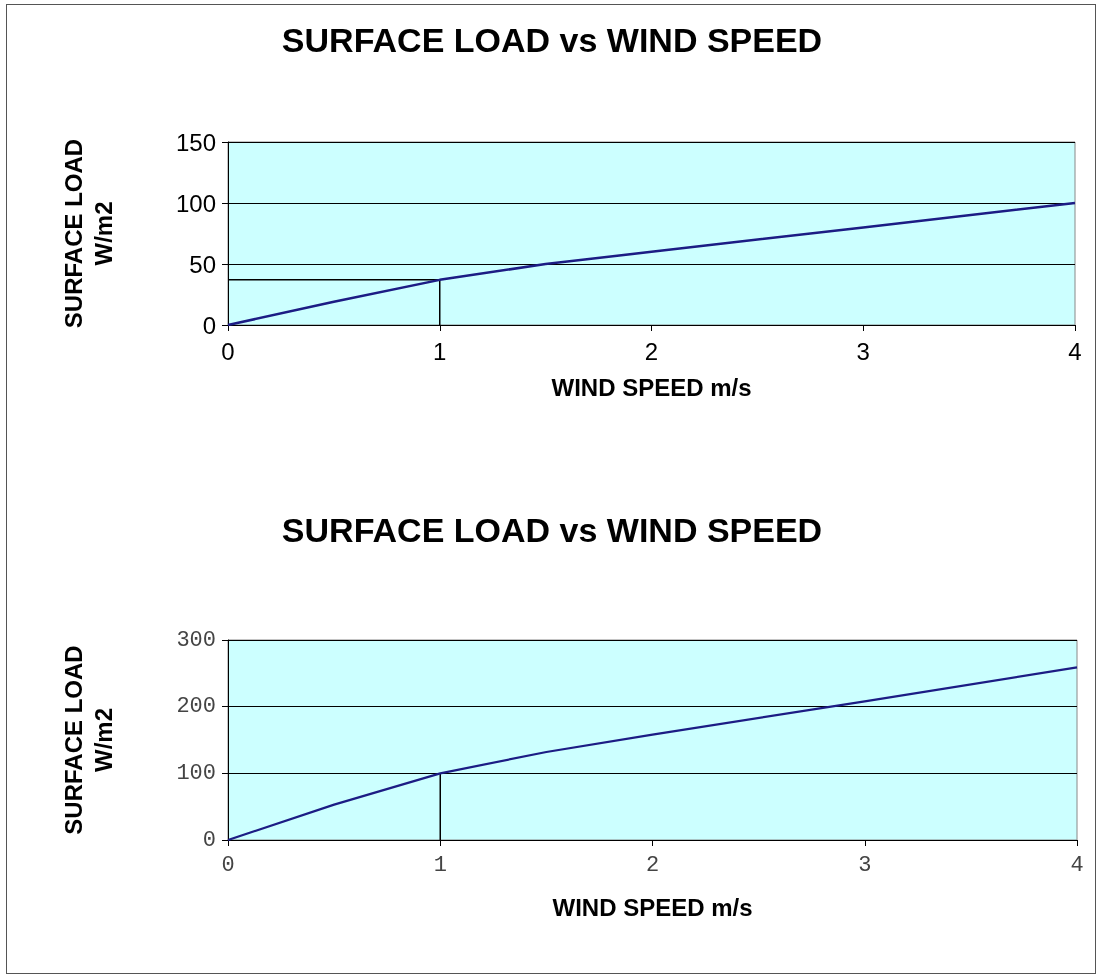 The image size is (1104, 979). What do you see at coordinates (202, 264) in the screenshot?
I see `y-tick-label: 50` at bounding box center [202, 264].